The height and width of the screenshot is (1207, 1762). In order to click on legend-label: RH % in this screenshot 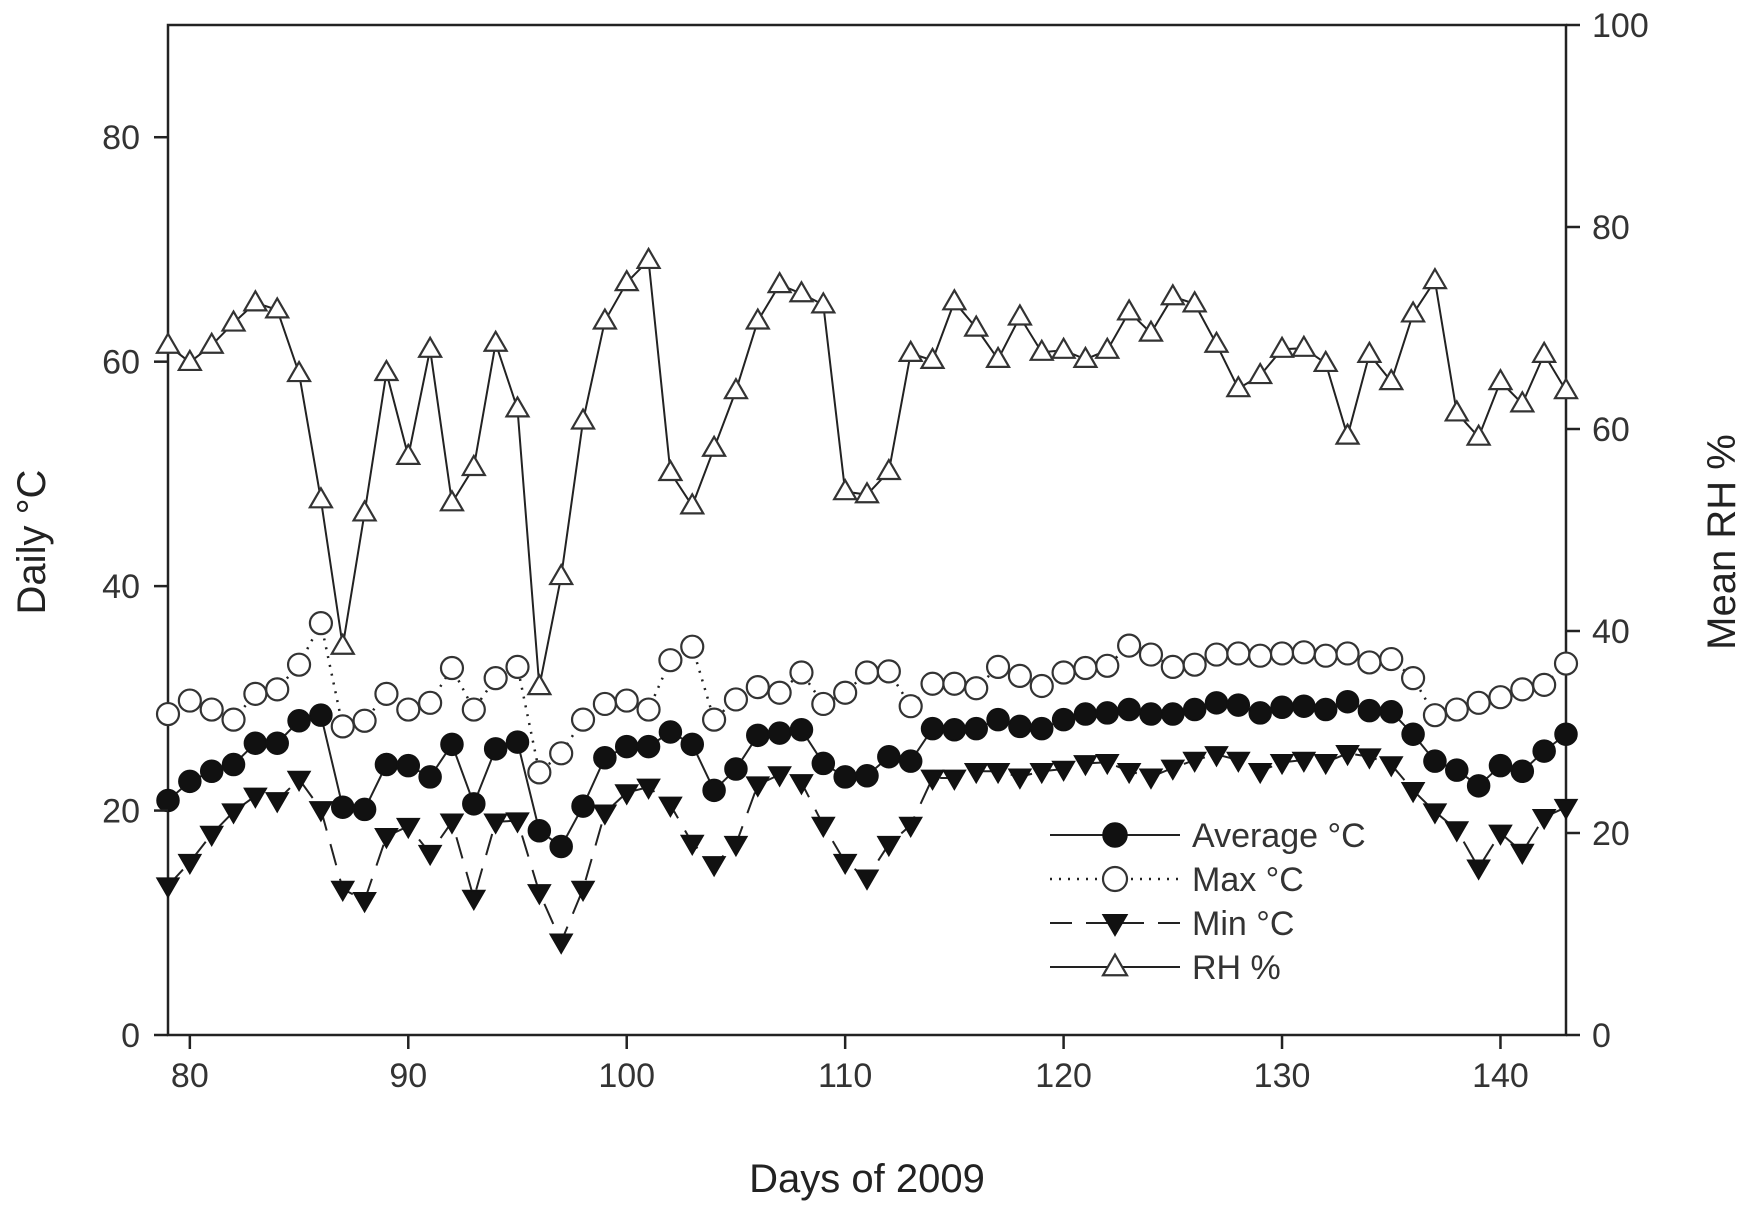, I will do `click(1236, 968)`.